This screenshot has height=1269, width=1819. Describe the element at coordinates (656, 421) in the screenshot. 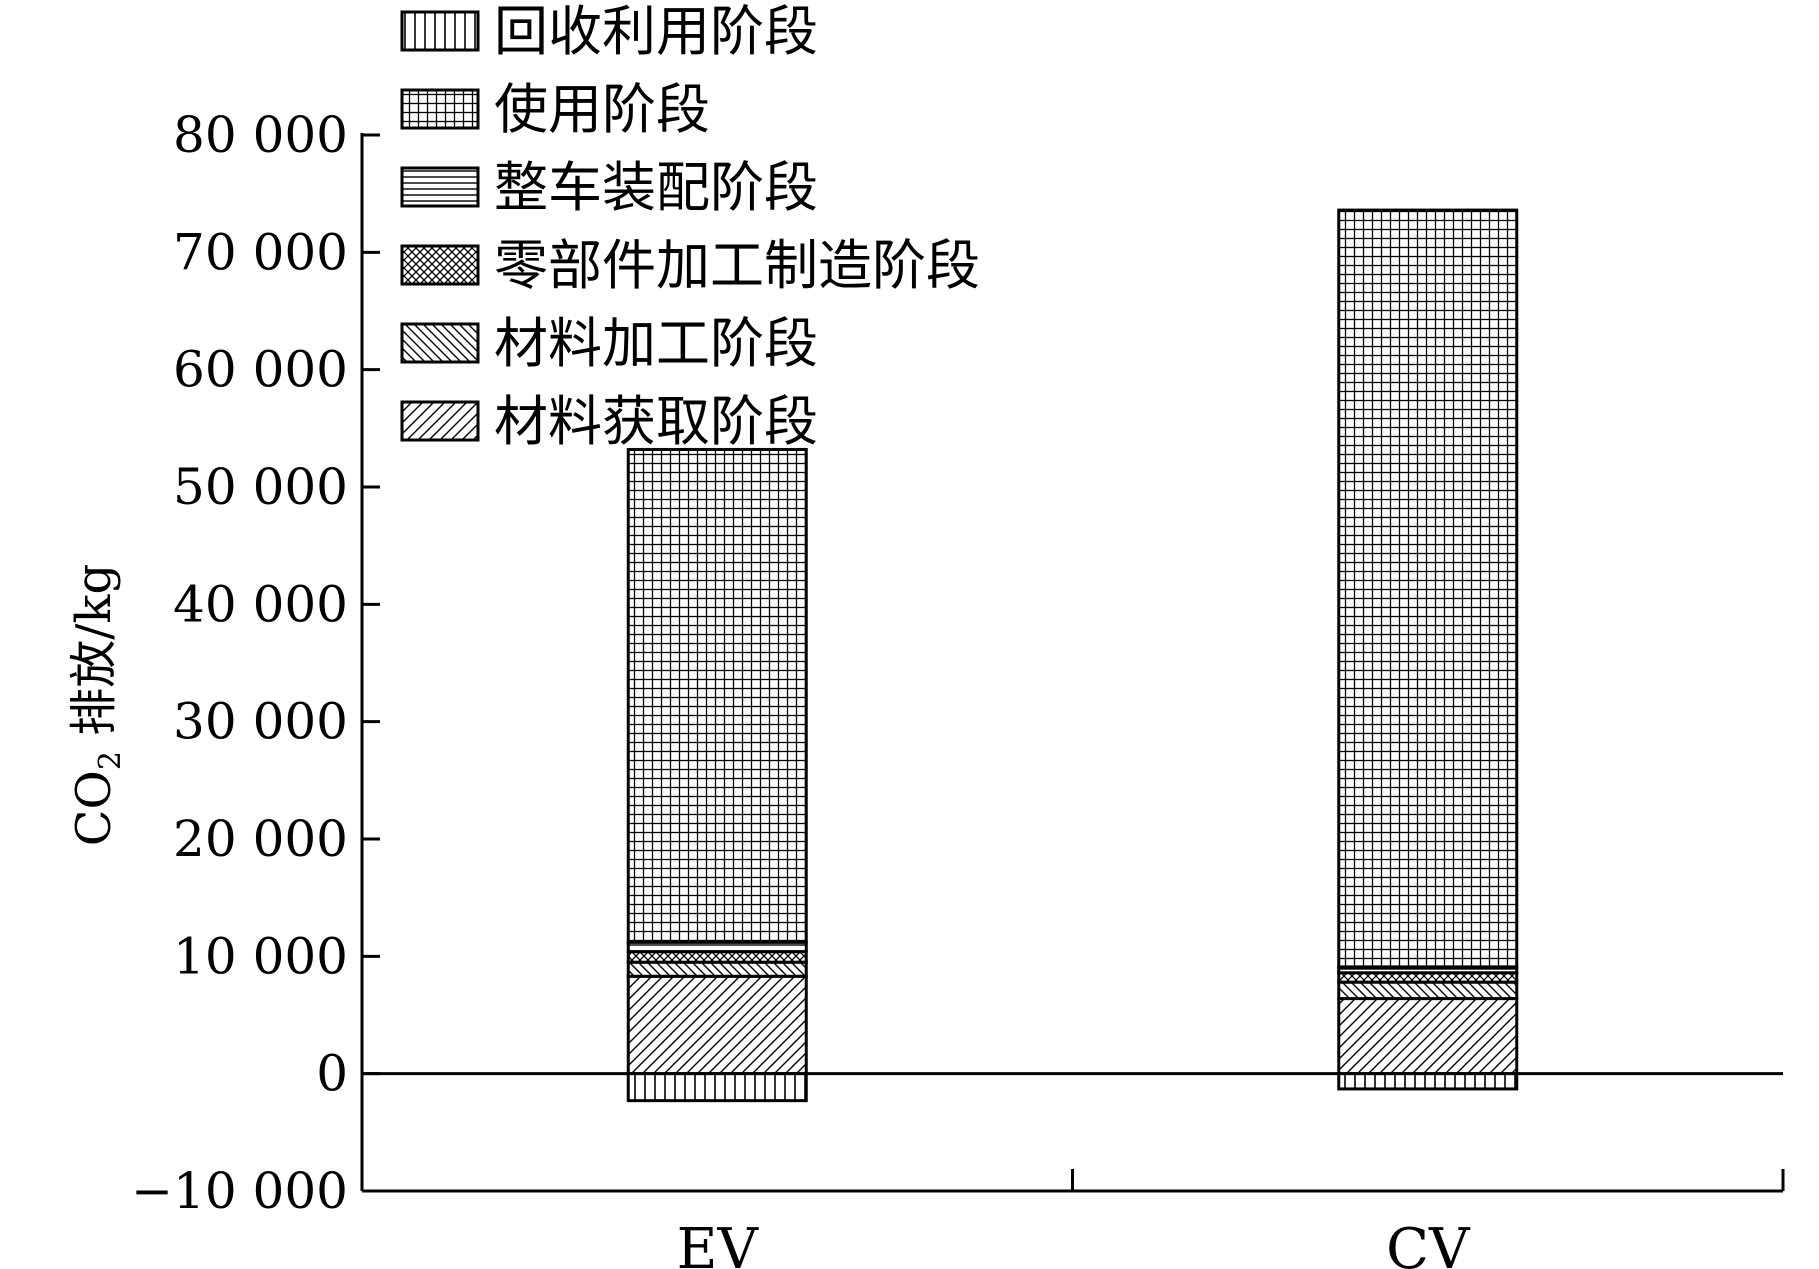

I see `legend-label: 材料获取阶段` at that location.